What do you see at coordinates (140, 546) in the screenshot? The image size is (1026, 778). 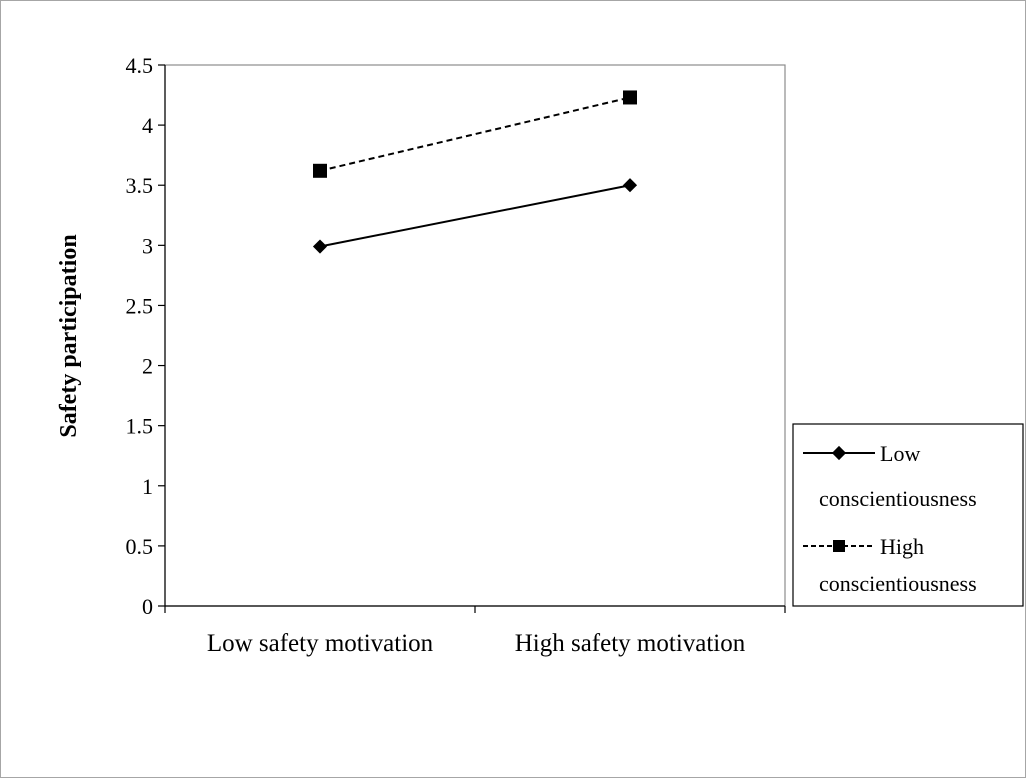 I see `y-tick-label: 0.5` at bounding box center [140, 546].